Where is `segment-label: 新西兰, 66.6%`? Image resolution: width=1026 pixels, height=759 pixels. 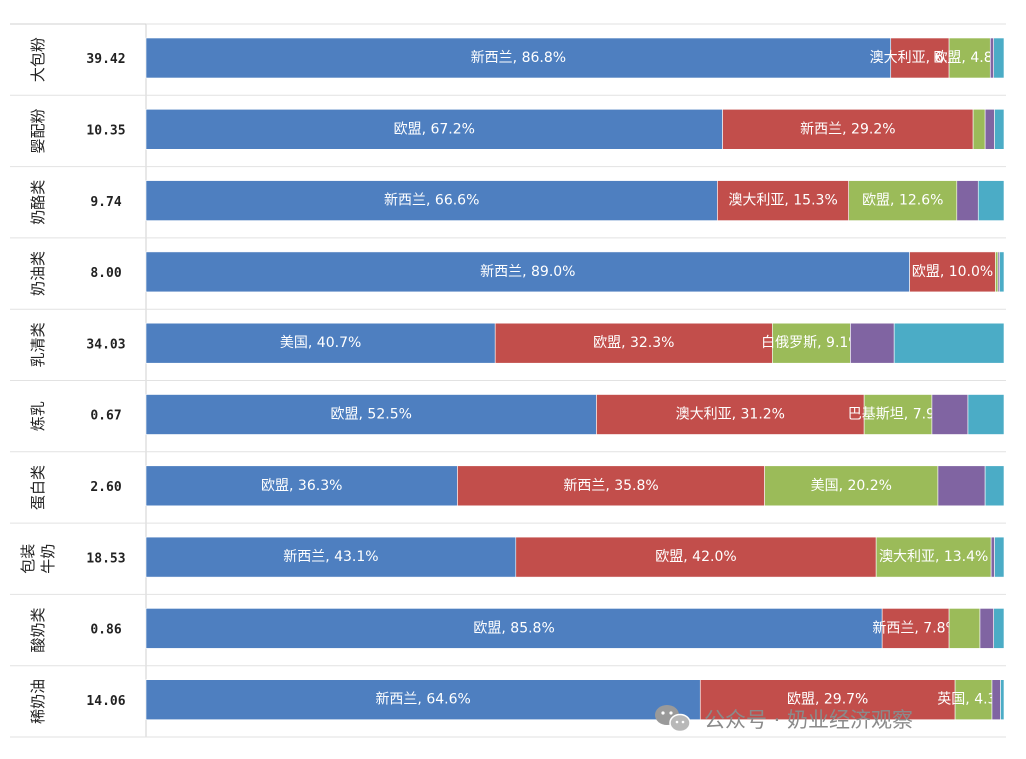 segment-label: 新西兰, 66.6% is located at coordinates (431, 201).